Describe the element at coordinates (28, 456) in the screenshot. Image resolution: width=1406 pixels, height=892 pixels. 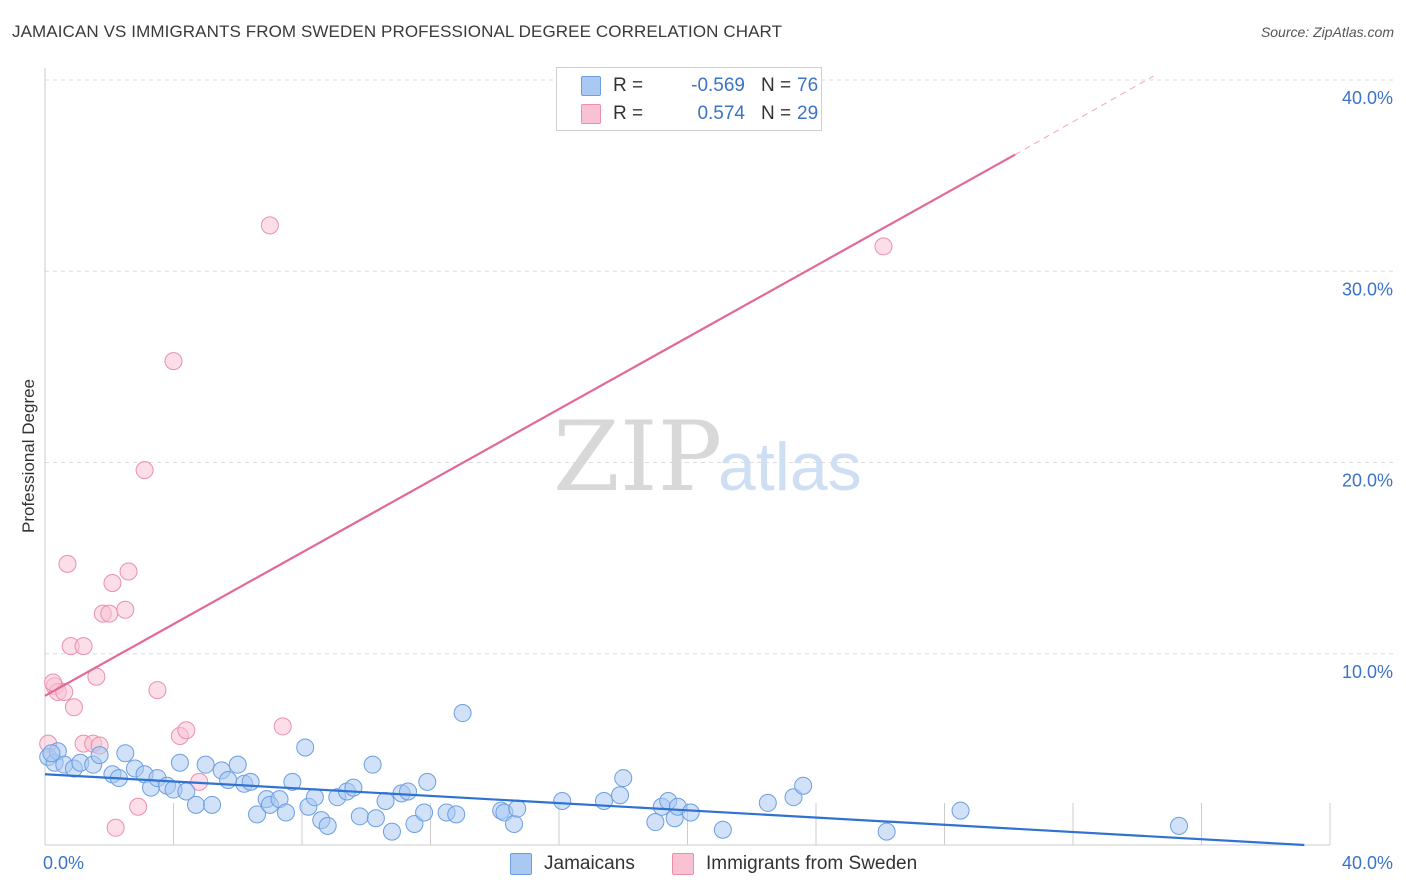
I see `y-axis-label: Professional Degree` at that location.